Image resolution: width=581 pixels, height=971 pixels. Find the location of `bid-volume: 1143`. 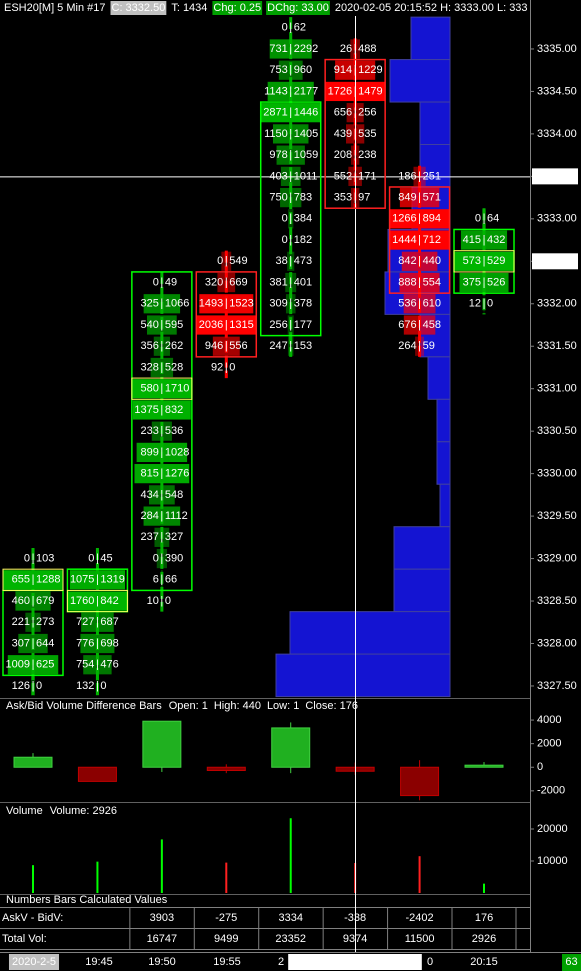

bid-volume: 1143 is located at coordinates (276, 91).